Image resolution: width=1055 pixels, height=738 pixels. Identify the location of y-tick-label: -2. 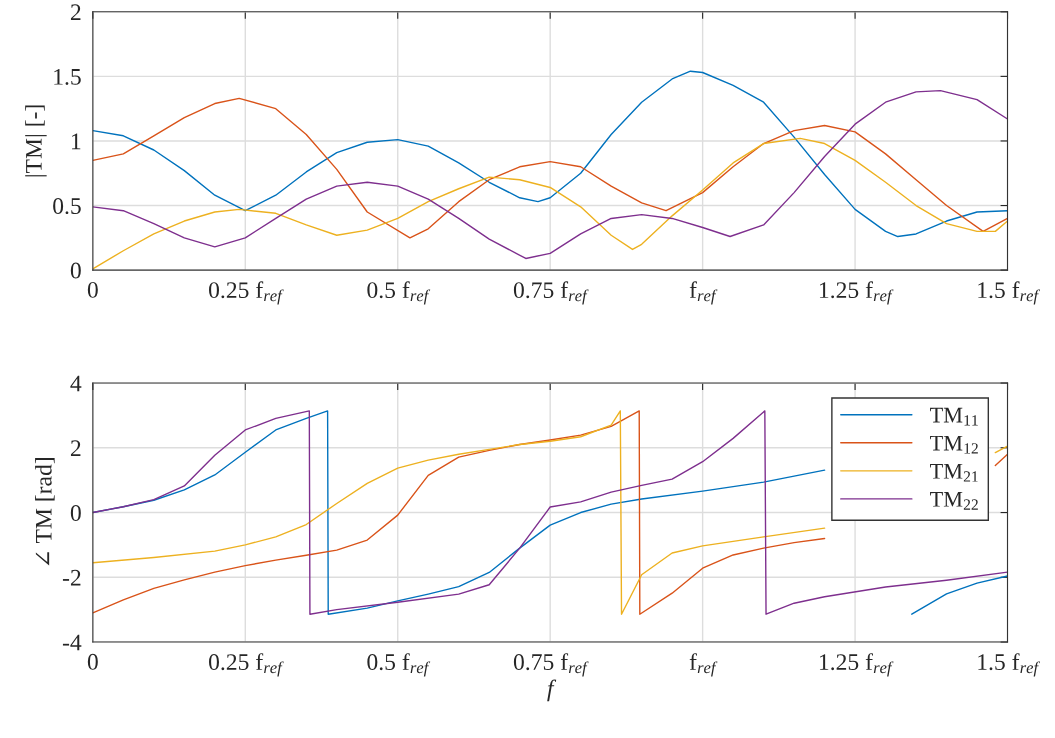
(71, 577).